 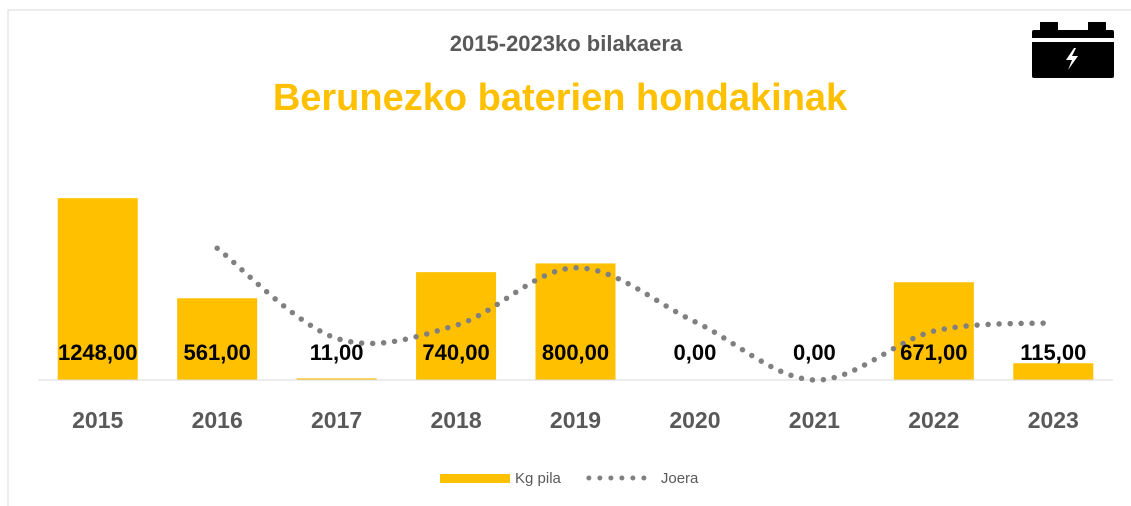 I want to click on x-tick-label: 2015, so click(x=97, y=420).